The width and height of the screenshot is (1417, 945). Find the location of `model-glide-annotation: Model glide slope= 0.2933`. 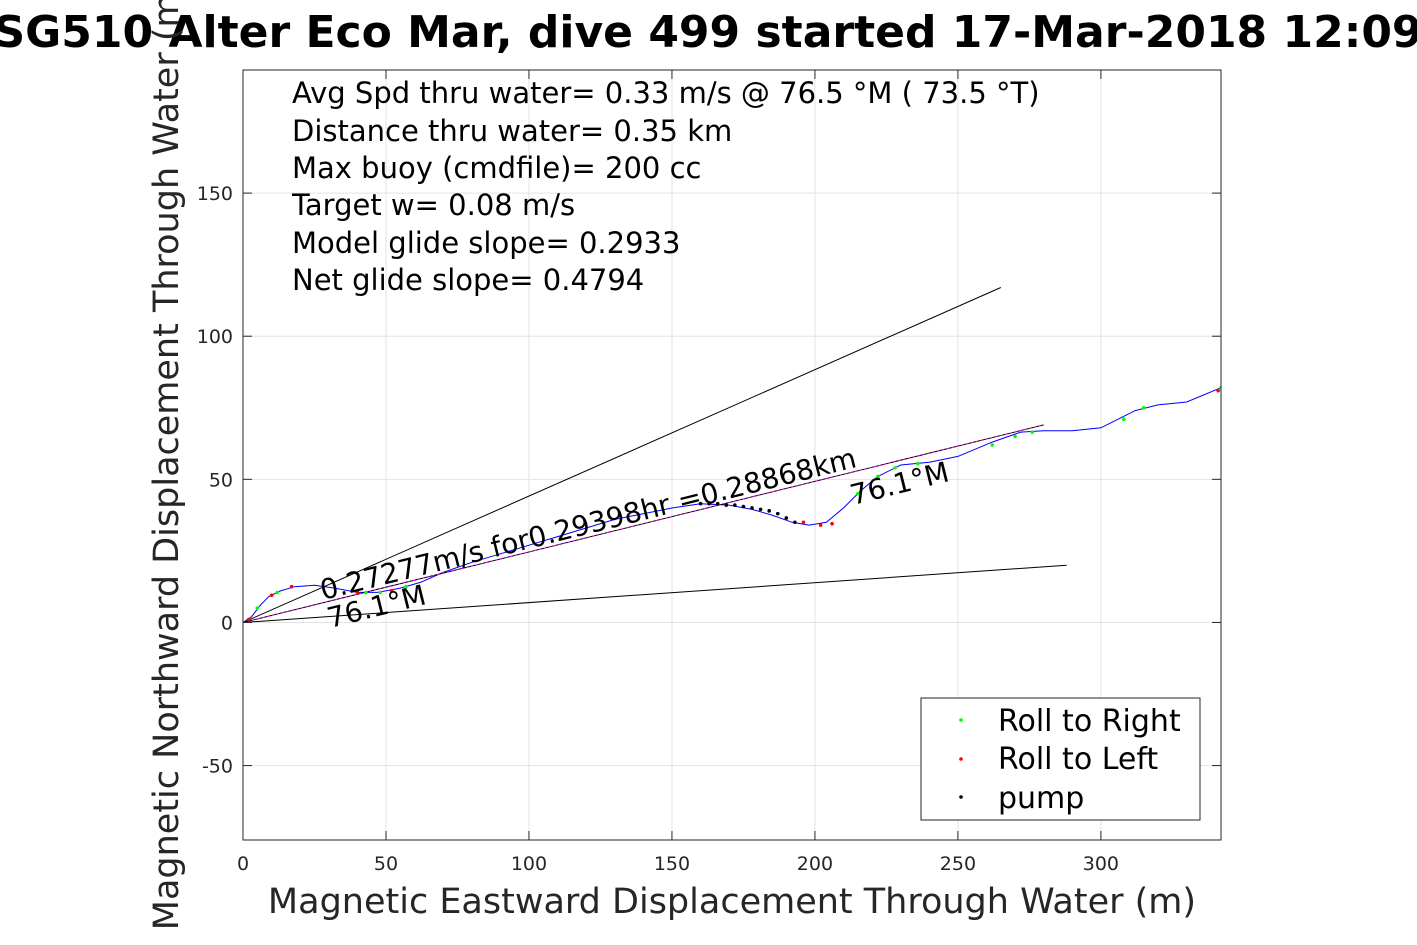

model-glide-annotation: Model glide slope= 0.2933 is located at coordinates (486, 243).